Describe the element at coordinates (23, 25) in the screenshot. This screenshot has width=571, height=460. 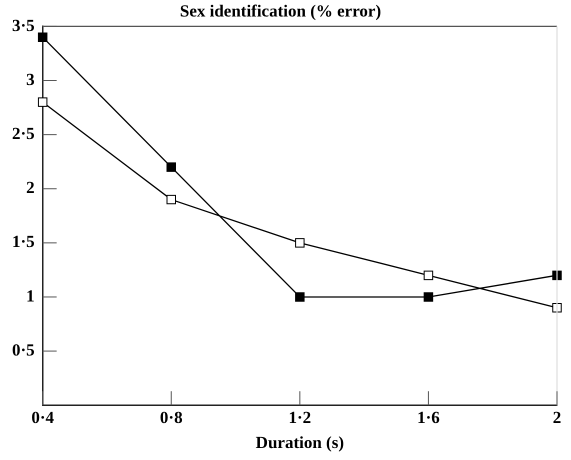
I see `y-tick-label: 3·5` at that location.